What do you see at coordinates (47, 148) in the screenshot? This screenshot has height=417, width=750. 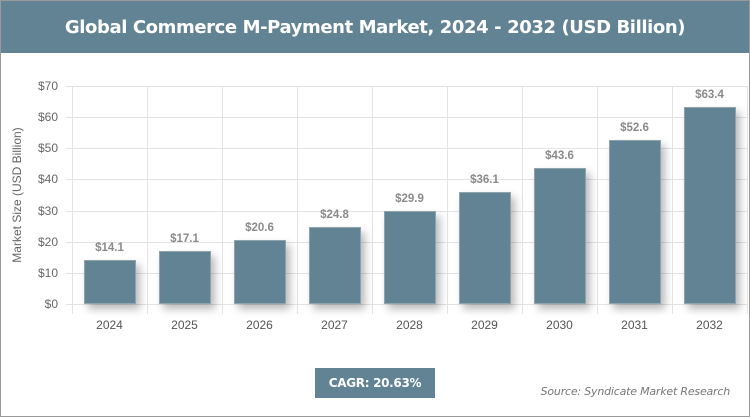 I see `y-tick-label: $50` at bounding box center [47, 148].